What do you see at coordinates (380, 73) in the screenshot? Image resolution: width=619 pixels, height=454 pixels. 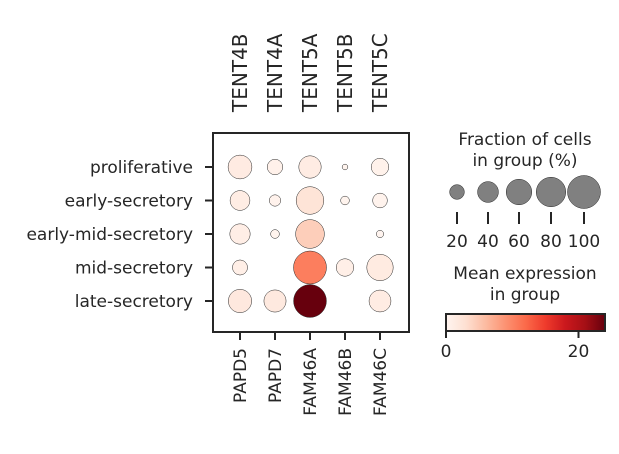 I see `top-group-label: TENT5C` at bounding box center [380, 73].